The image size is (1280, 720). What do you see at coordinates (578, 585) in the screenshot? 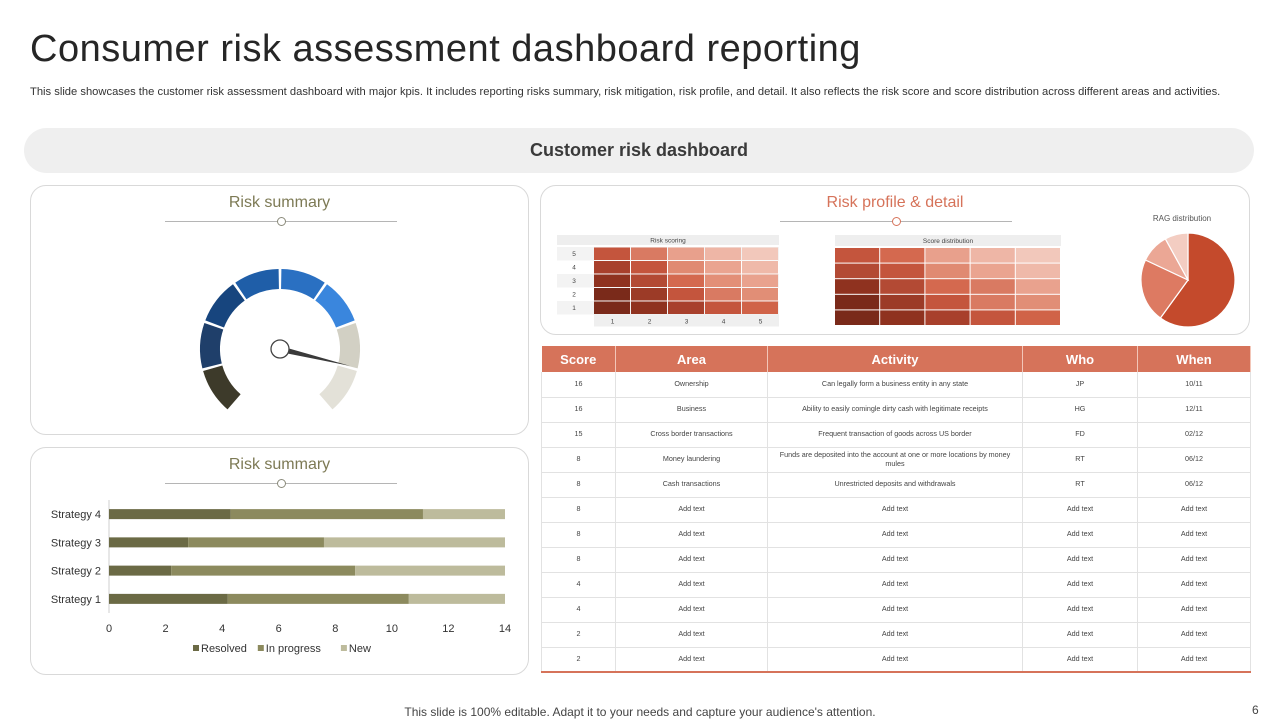
I see `table-cell-score: 4` at bounding box center [578, 585].